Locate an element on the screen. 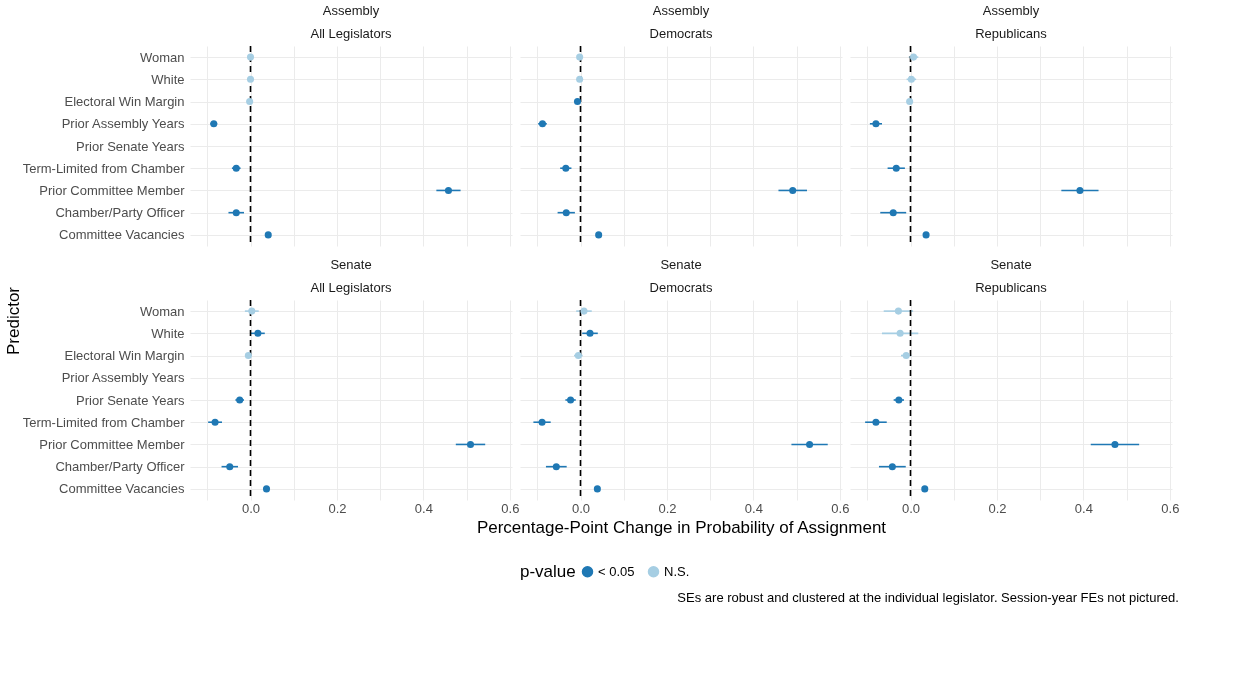 Image resolution: width=1258 pixels, height=700 pixels. legend-title: p-value is located at coordinates (548, 571).